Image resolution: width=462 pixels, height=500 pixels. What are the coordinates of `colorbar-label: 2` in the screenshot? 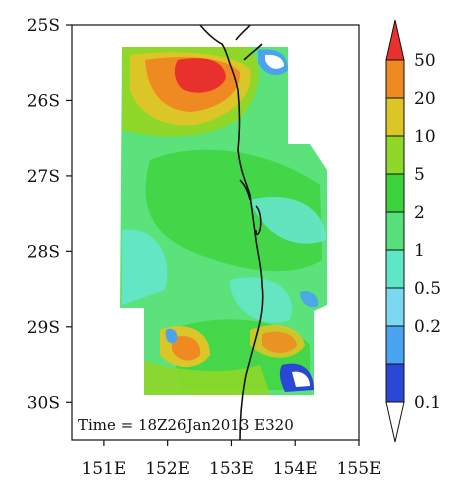 It's located at (419, 213).